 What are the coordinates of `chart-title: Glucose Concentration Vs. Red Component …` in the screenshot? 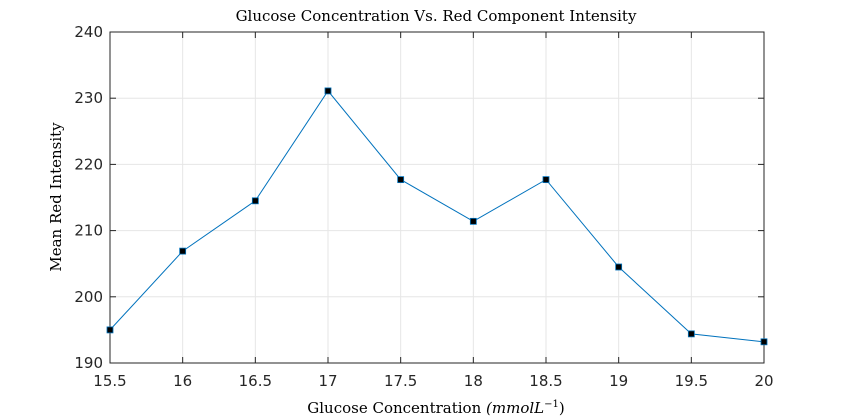 It's located at (436, 16).